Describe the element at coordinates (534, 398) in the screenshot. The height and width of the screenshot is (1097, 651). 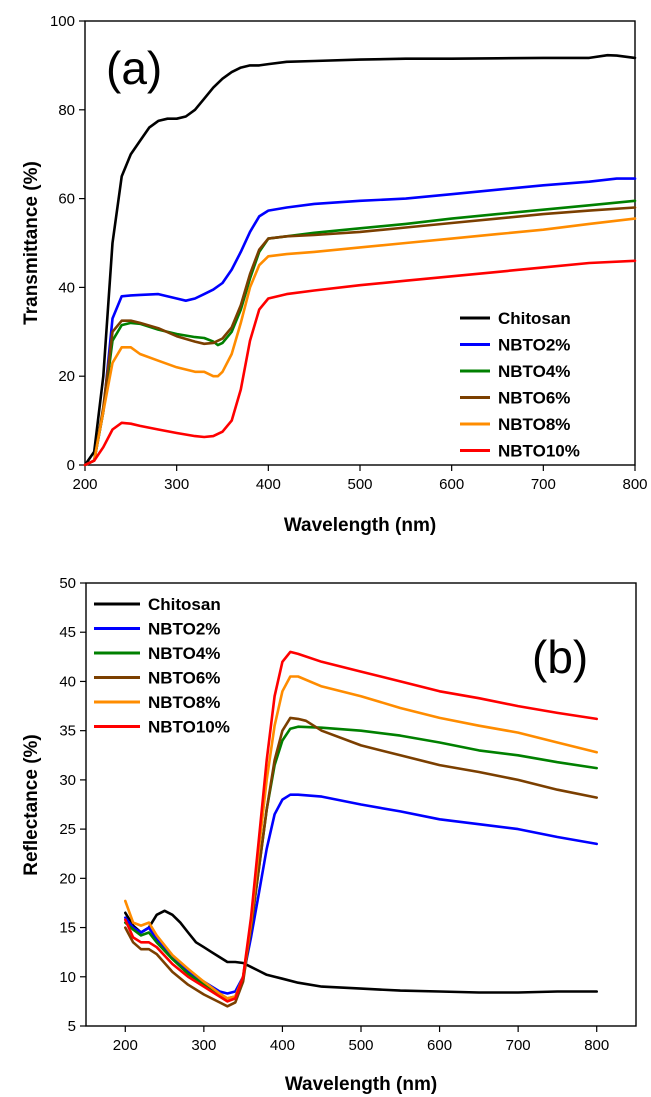
I see `panel-a-legend-label: NBTO6%` at that location.